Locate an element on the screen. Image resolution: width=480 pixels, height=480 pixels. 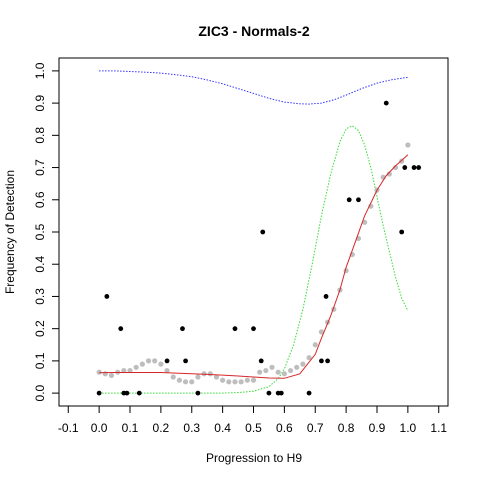
y-tick-label: 0.2 is located at coordinates (40, 328).